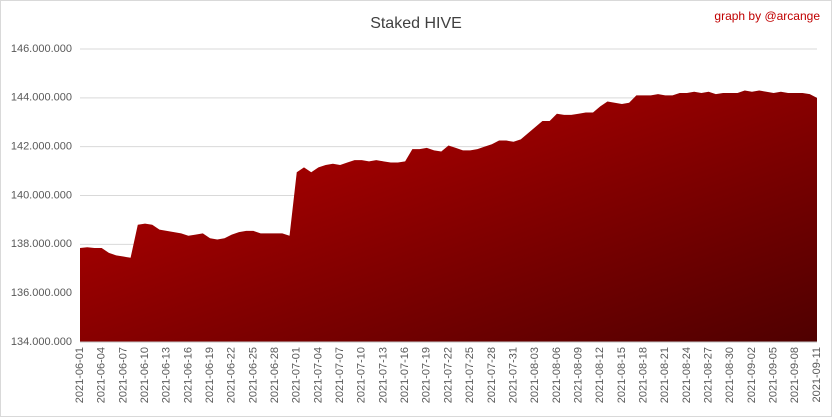  I want to click on x-tick-label: 2021-06-19, so click(210, 375).